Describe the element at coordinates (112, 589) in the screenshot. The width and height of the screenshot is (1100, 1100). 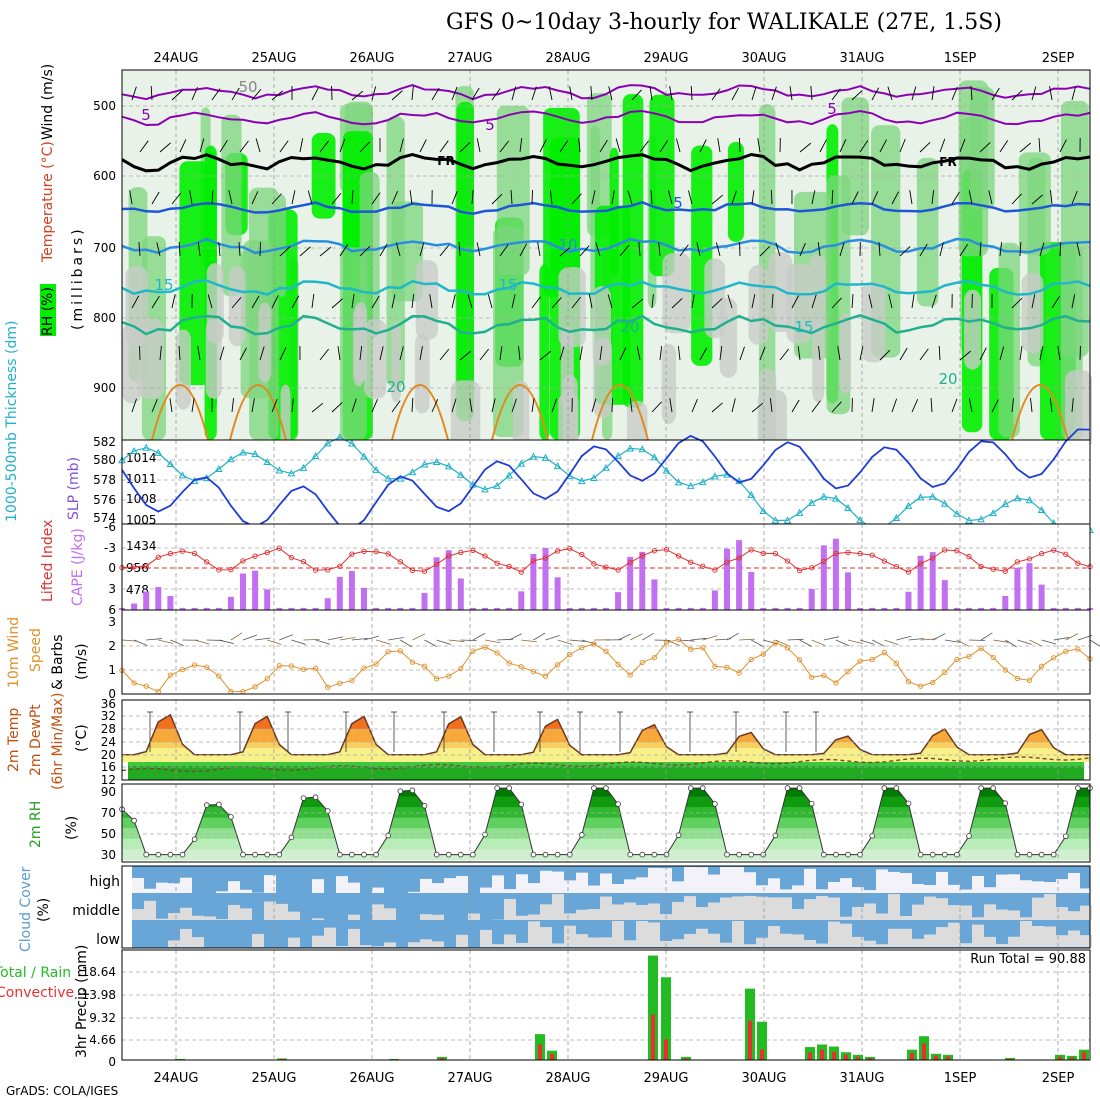
I see `tick-label: 3` at that location.